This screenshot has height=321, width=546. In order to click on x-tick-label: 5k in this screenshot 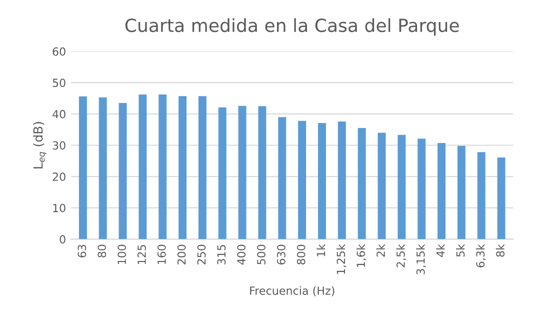, I will do `click(460, 250)`.